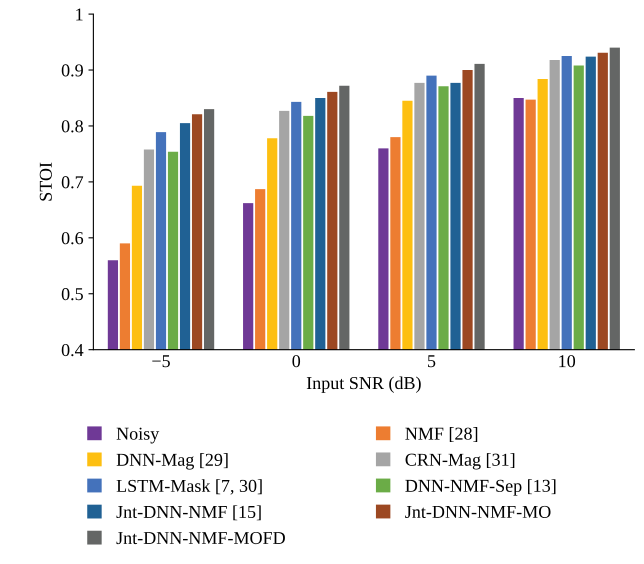 The width and height of the screenshot is (644, 564). Describe the element at coordinates (72, 126) in the screenshot. I see `y-tick-label: 0.8` at that location.